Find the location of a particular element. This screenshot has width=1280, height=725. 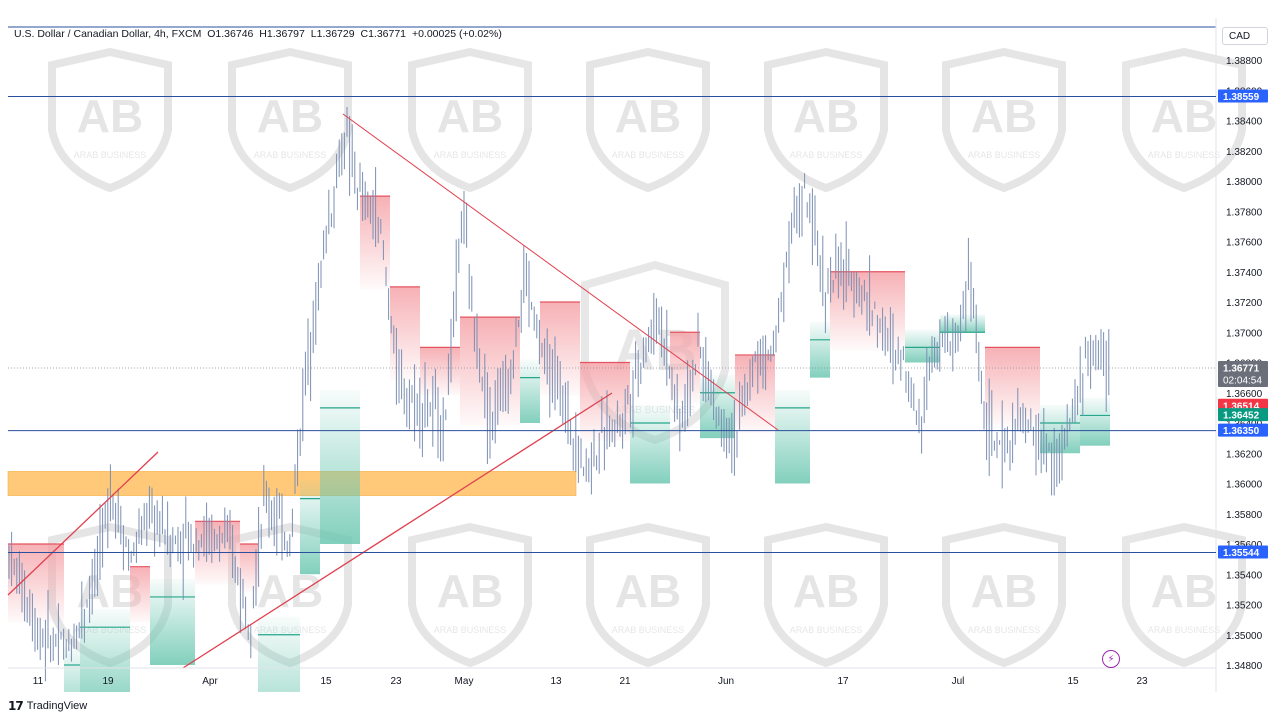

indicator-green-label: 1.36452 is located at coordinates (1241, 416).